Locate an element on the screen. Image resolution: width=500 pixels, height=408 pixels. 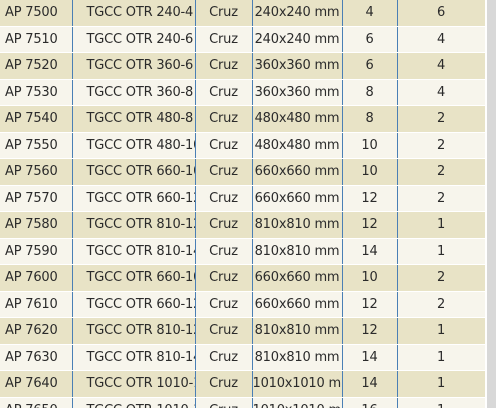
table-row: AP 7550 TGCC OTR 480-10 Cruz 480x480 mm 10 2 is located at coordinates (242, 145).